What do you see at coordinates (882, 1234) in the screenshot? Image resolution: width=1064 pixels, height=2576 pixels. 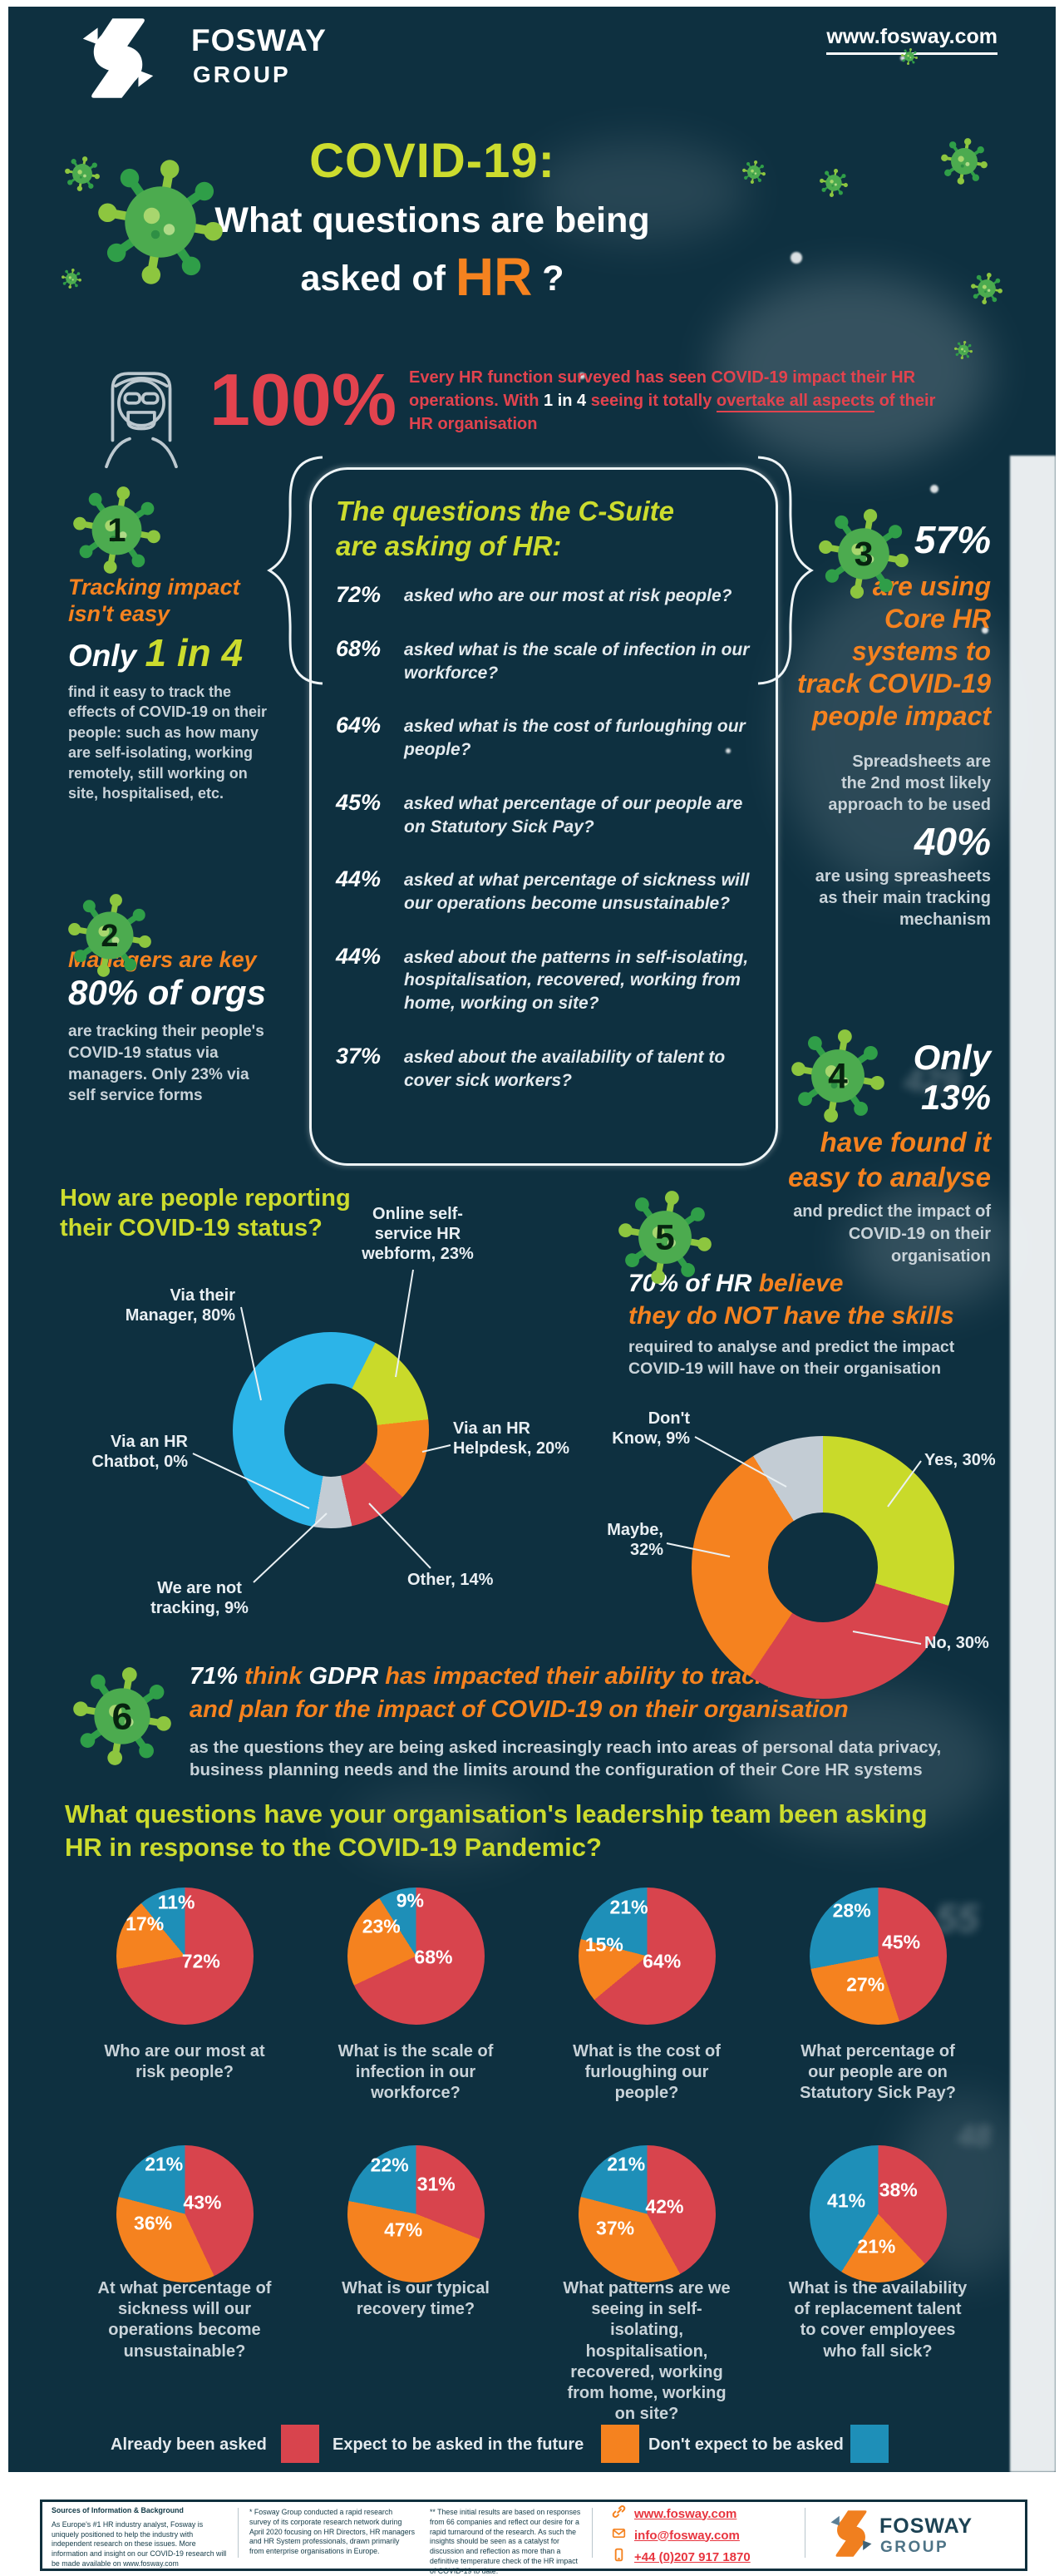 I see `section4-body-line: COVID-19 on their` at bounding box center [882, 1234].